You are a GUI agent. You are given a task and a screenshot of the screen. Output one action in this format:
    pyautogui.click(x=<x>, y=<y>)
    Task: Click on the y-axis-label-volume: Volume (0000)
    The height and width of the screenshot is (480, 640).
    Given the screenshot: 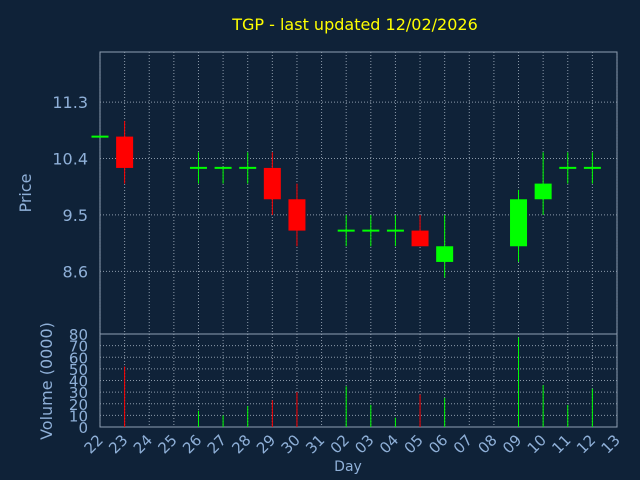 What is the action you would take?
    pyautogui.click(x=46, y=381)
    